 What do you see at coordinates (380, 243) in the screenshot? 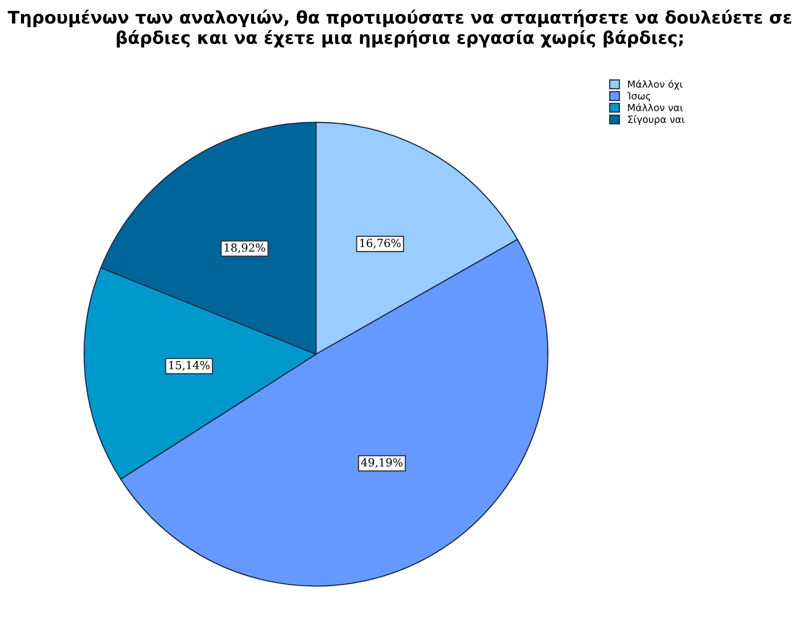
I see `data-label: 16,76%` at bounding box center [380, 243].